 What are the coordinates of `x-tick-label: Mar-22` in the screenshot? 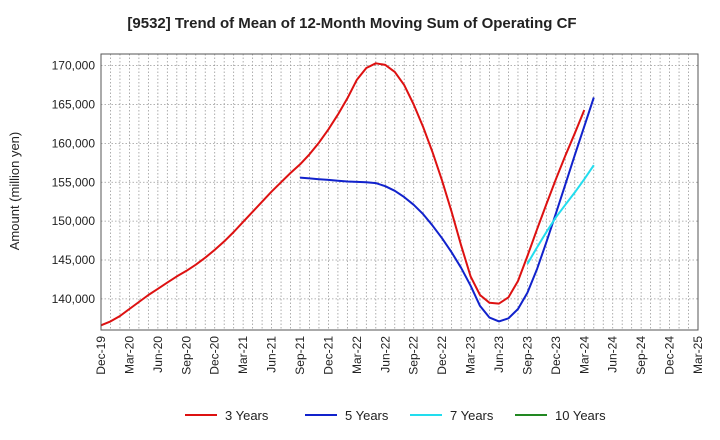 It's located at (357, 355).